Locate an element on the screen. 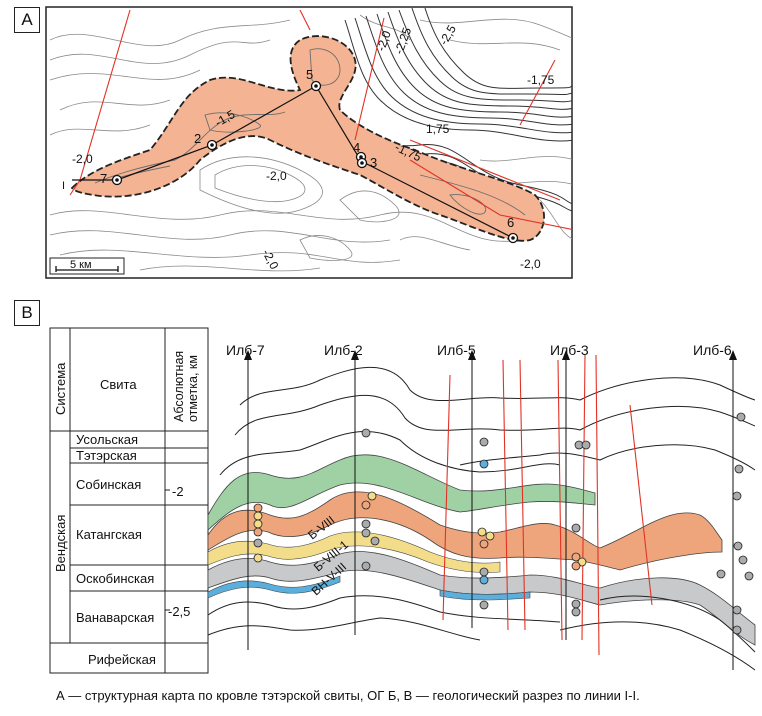 This screenshot has height=716, width=762. scale-bar: 5 км is located at coordinates (87, 266).